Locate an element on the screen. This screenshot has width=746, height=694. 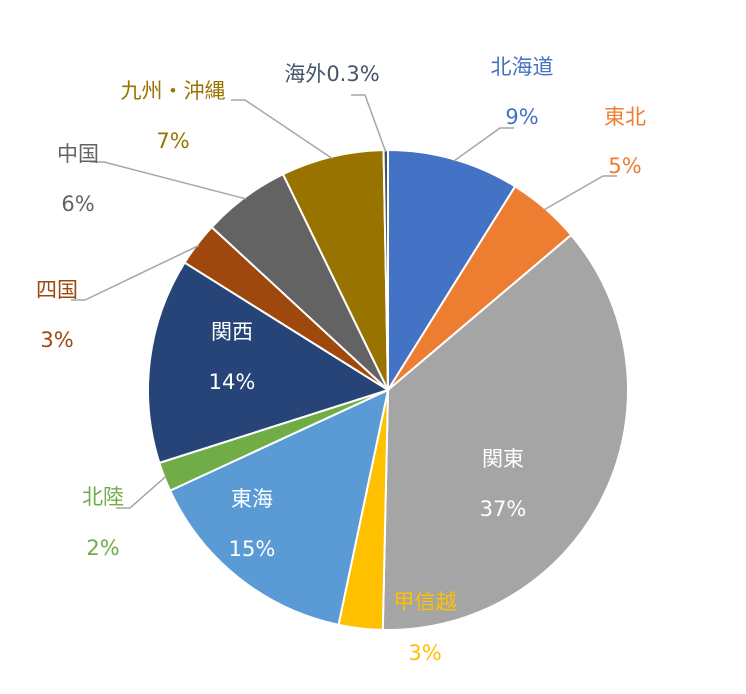
value-label: 7% is located at coordinates (172, 141).